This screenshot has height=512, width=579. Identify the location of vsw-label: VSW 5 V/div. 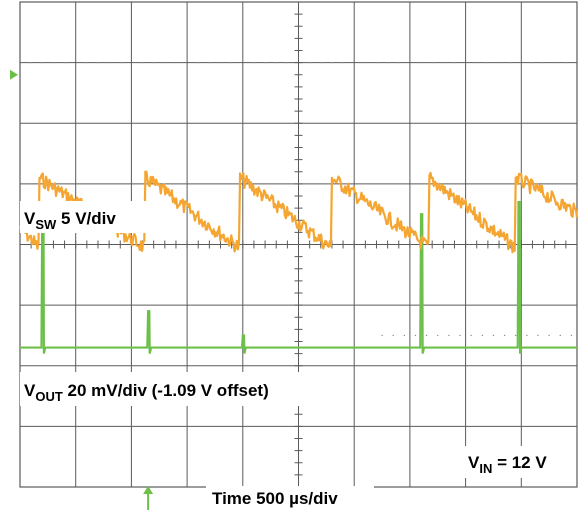
(87, 217).